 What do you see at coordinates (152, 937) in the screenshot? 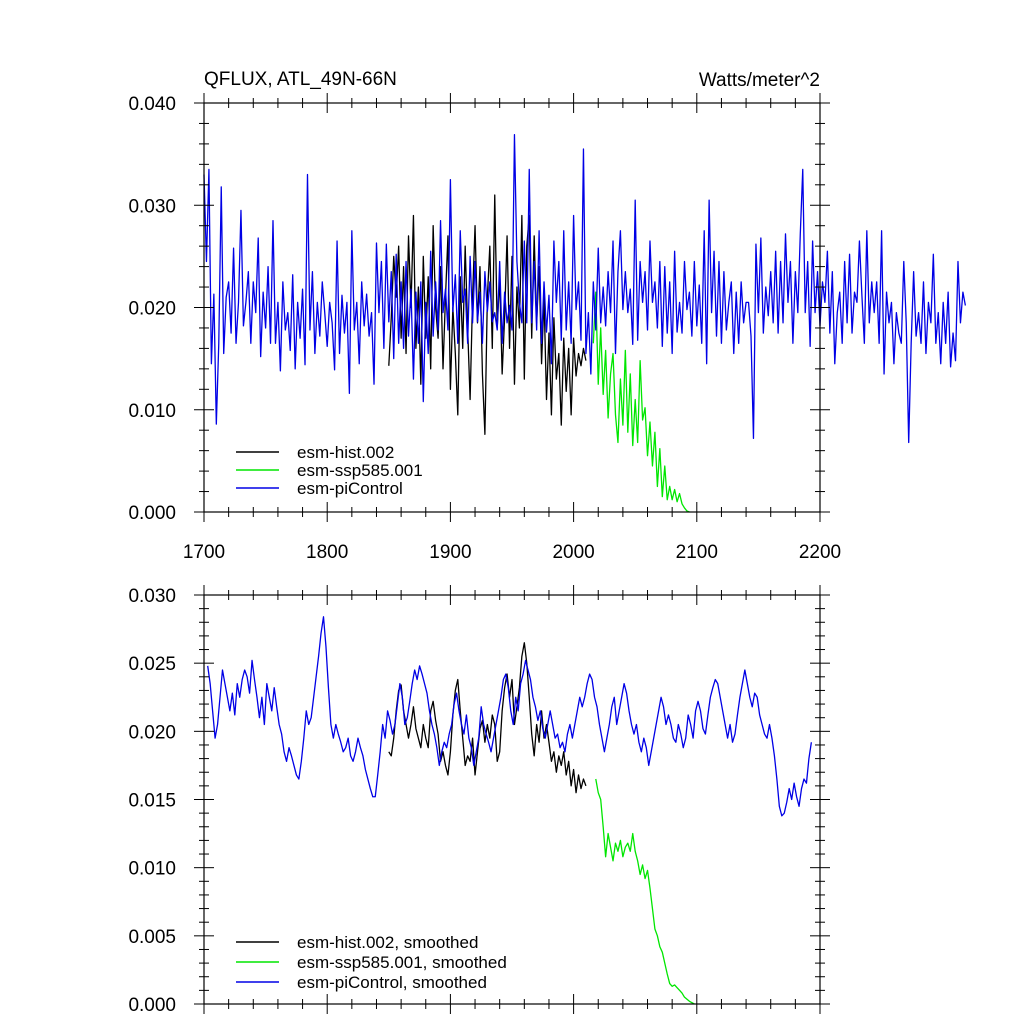
I see `bottom-ytick-label: 0.005` at bounding box center [152, 937].